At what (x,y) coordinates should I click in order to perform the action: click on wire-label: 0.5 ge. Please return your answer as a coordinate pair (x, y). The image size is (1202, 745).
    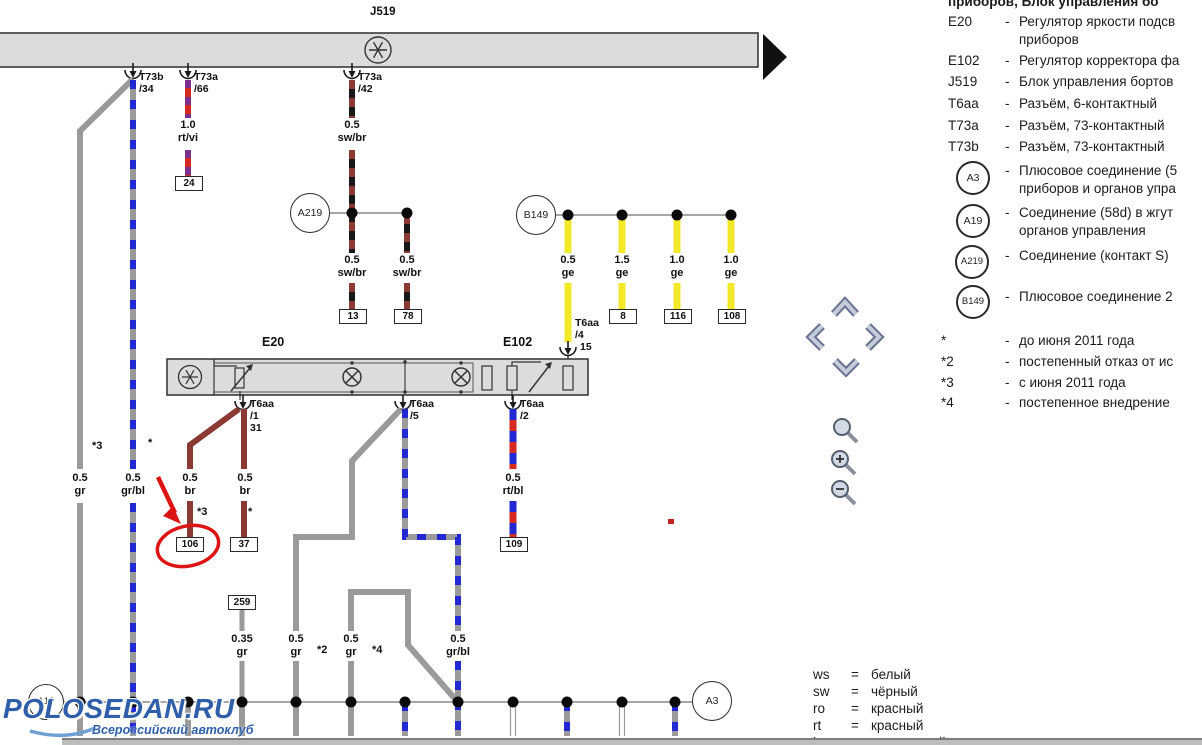
    Looking at the image, I should click on (567, 267).